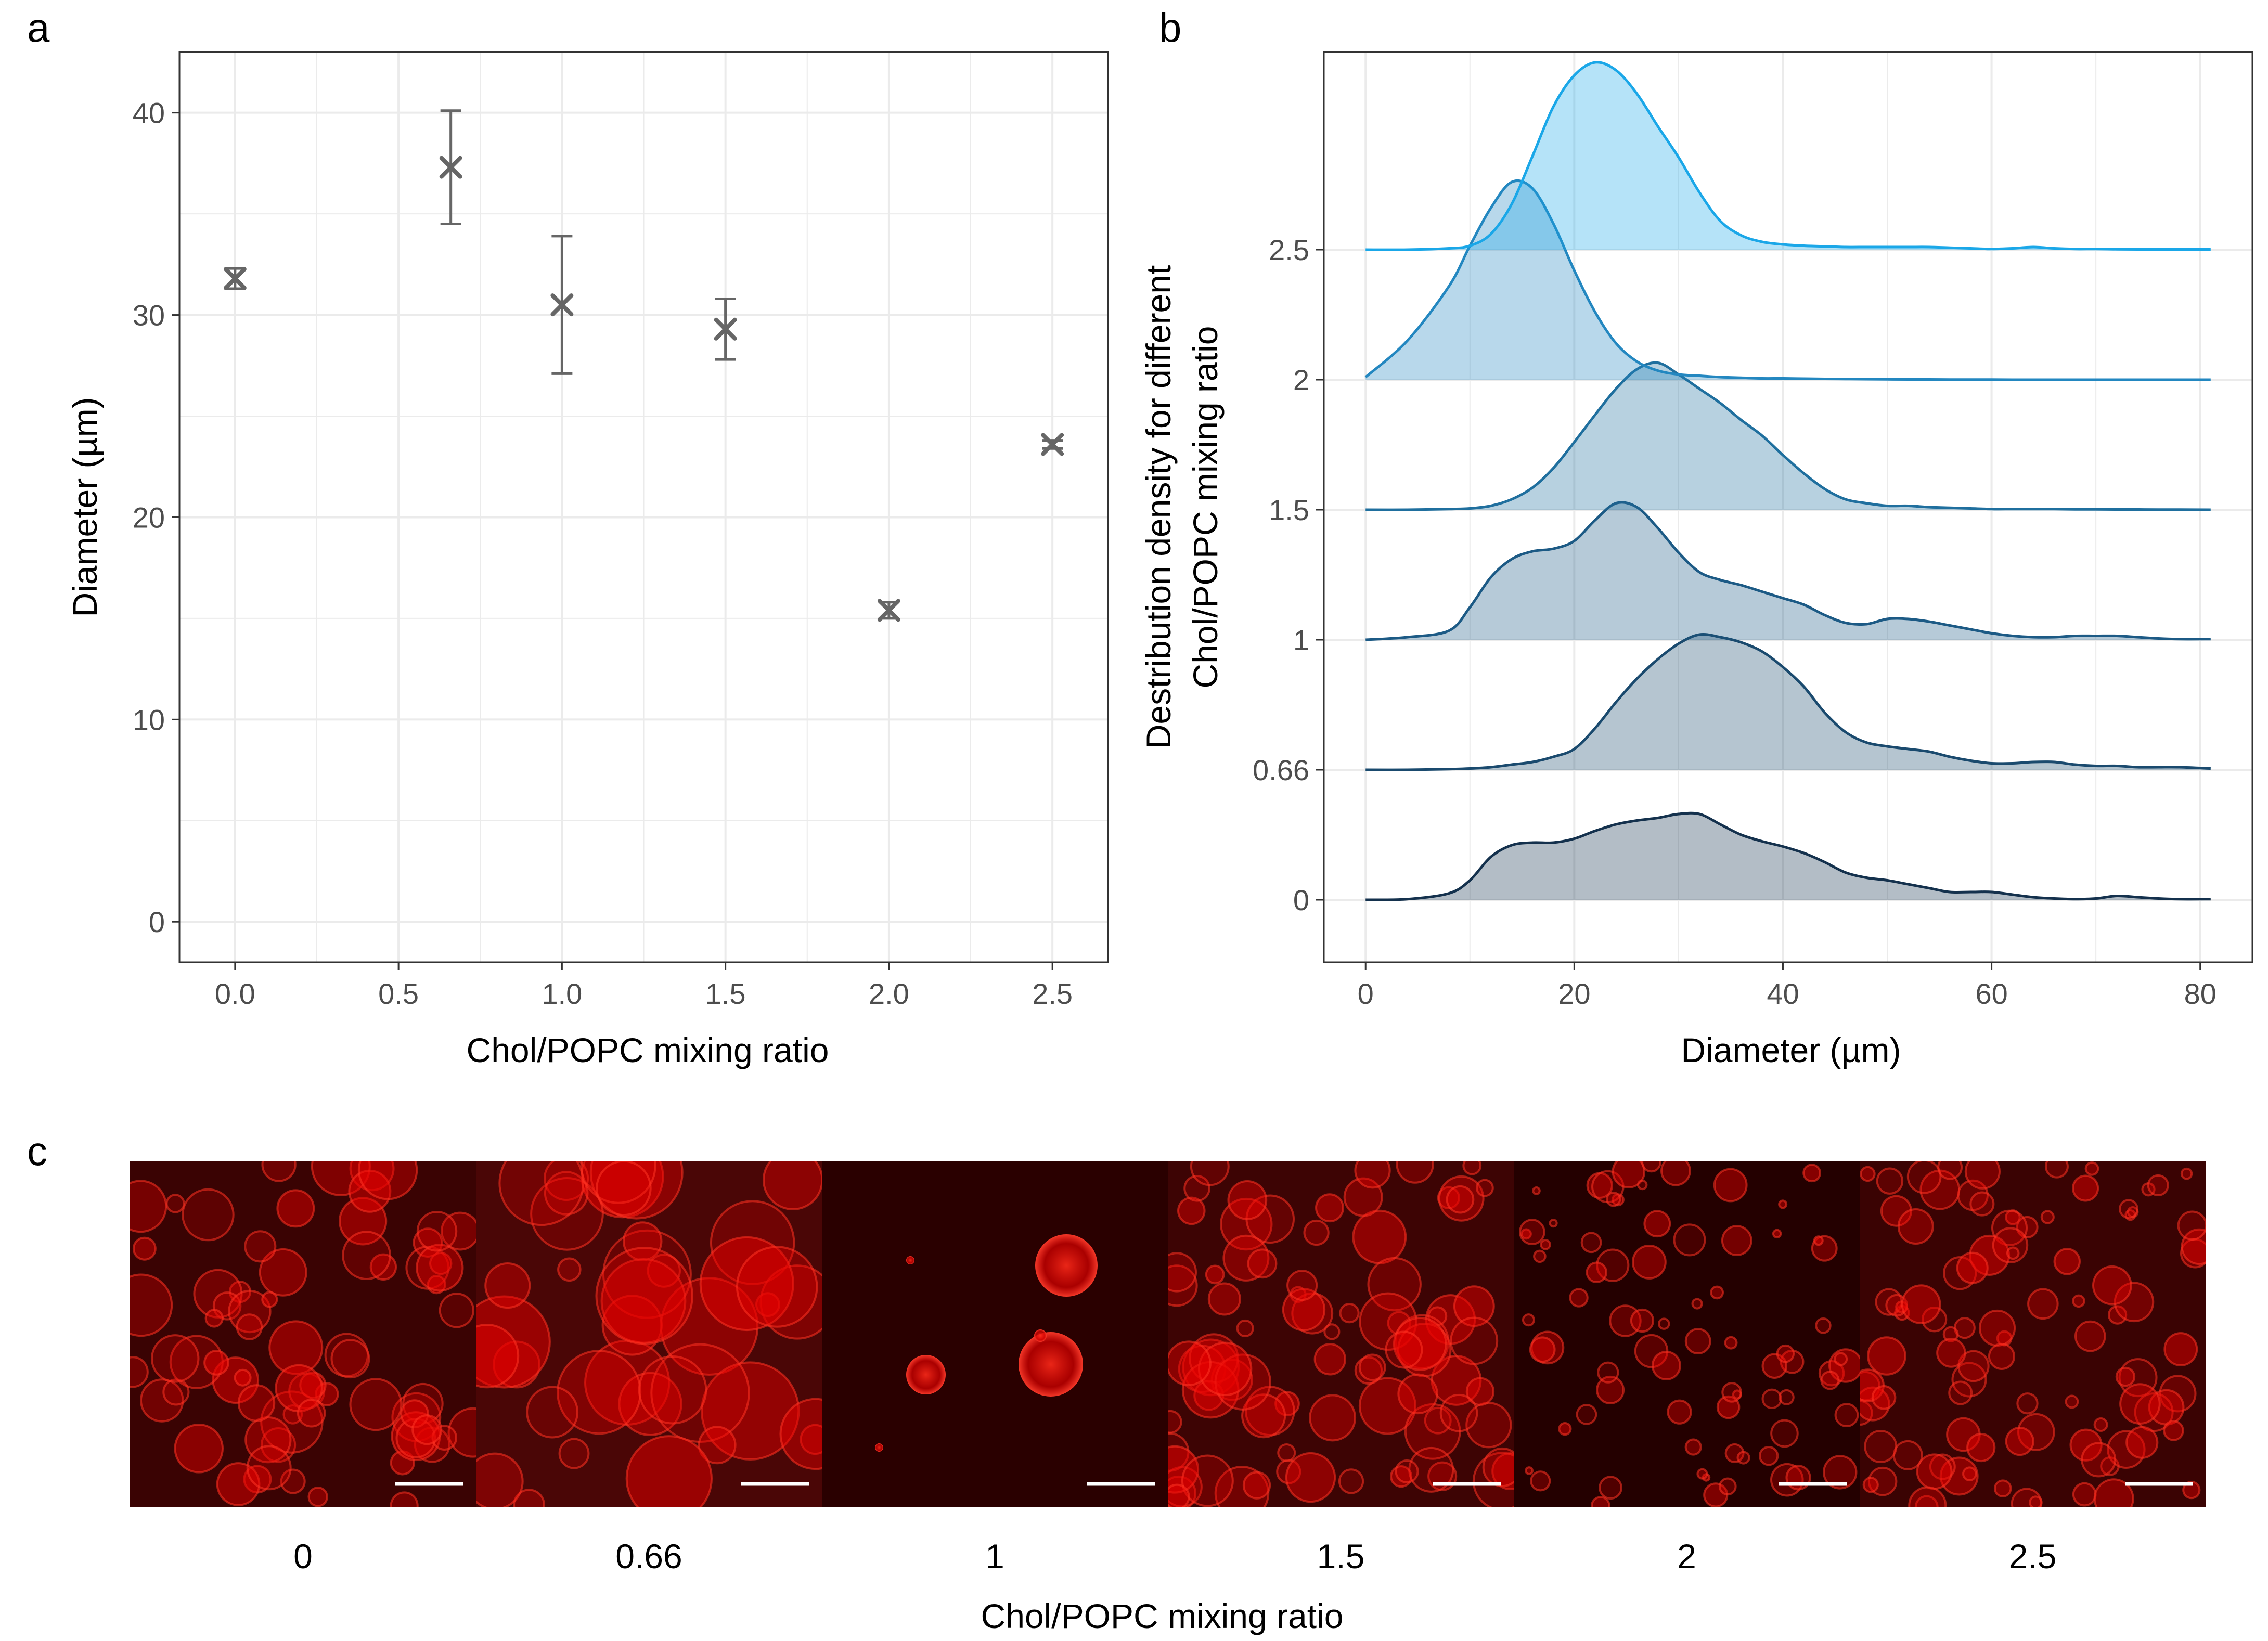  What do you see at coordinates (1052, 993) in the screenshot?
I see `x-tick-label: 2.5` at bounding box center [1052, 993].